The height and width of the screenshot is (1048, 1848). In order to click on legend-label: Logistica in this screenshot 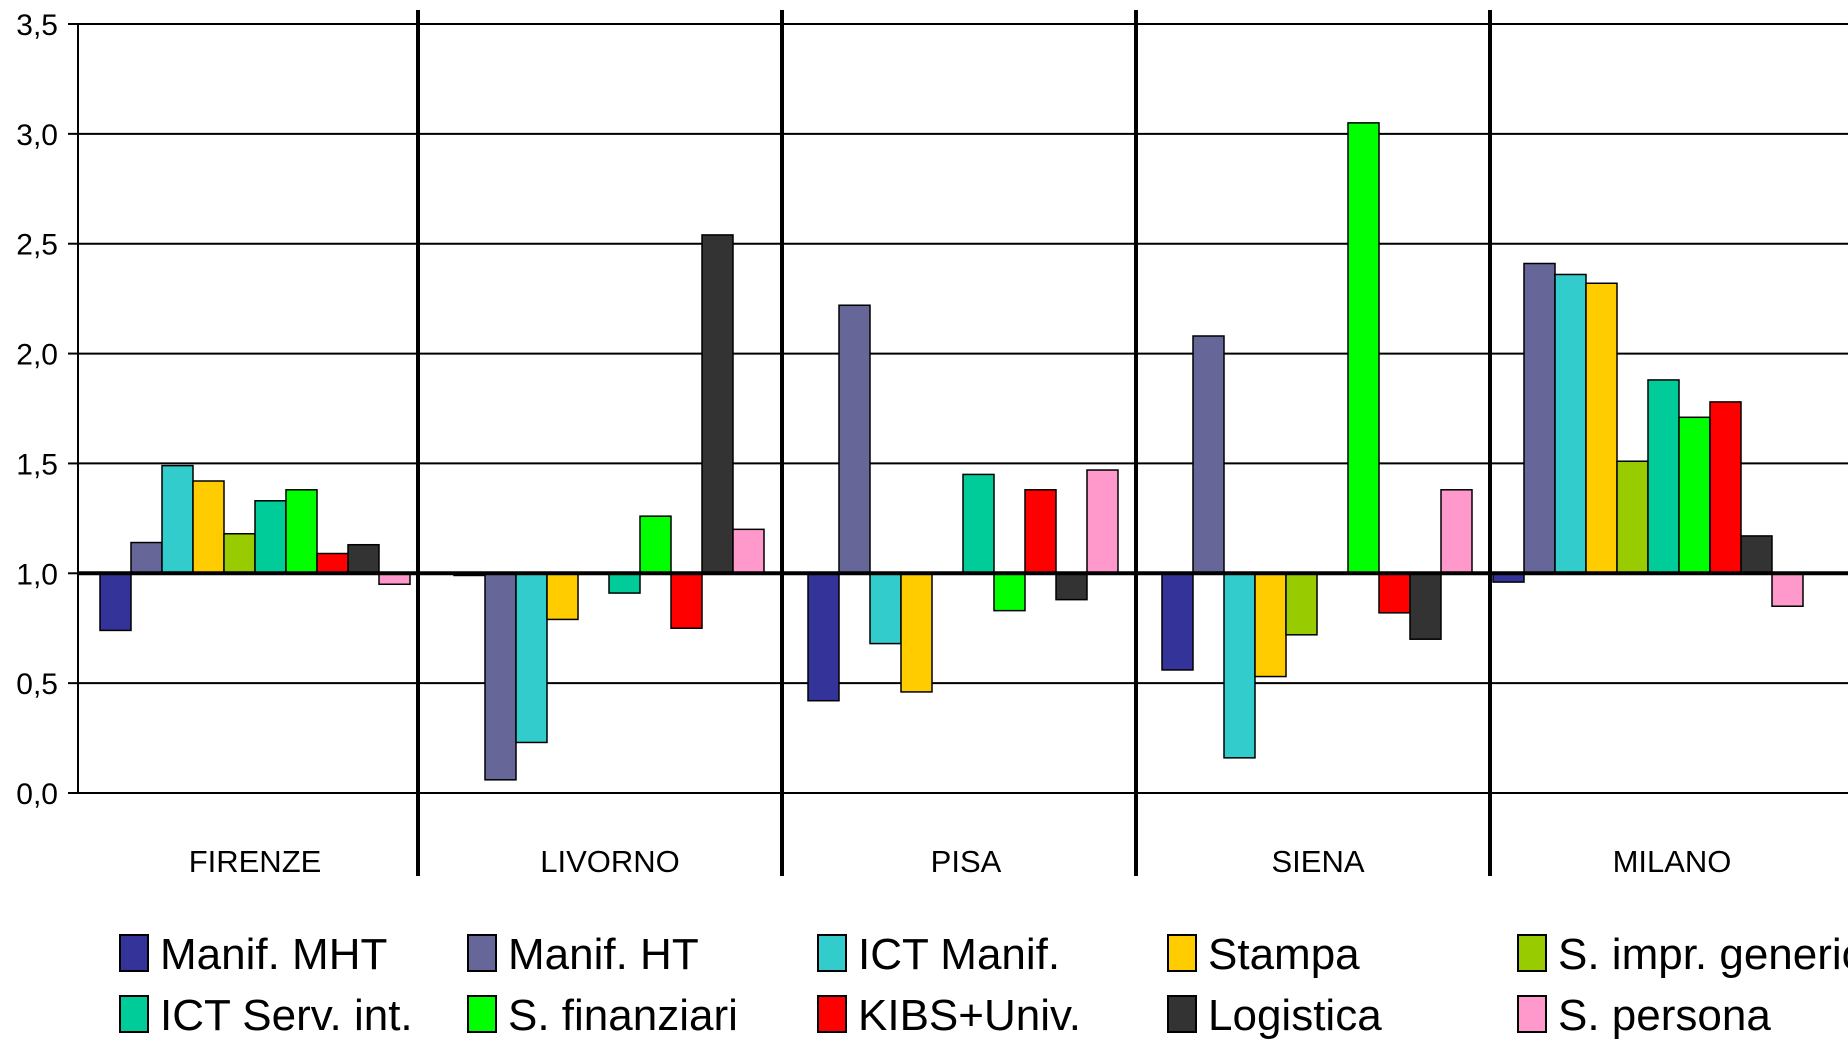, I will do `click(1295, 1015)`.